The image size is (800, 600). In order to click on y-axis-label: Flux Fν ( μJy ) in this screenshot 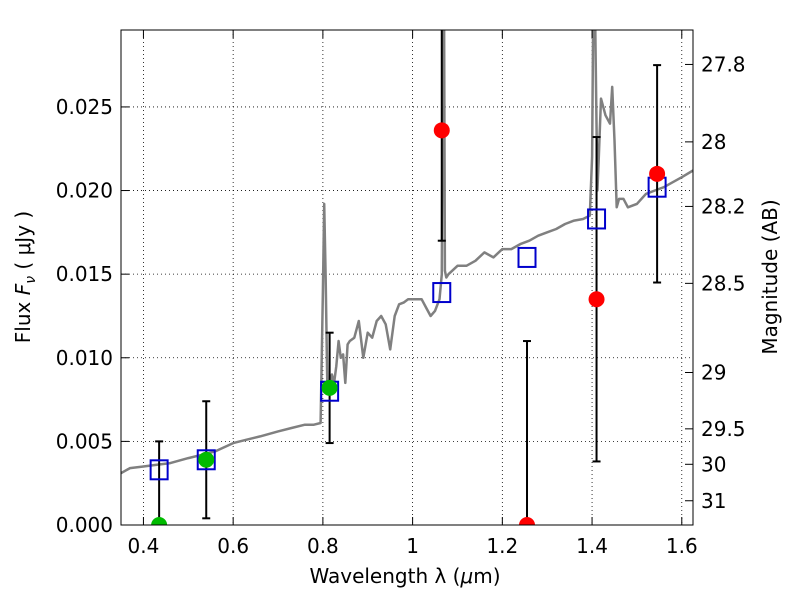, I will do `click(25, 277)`.